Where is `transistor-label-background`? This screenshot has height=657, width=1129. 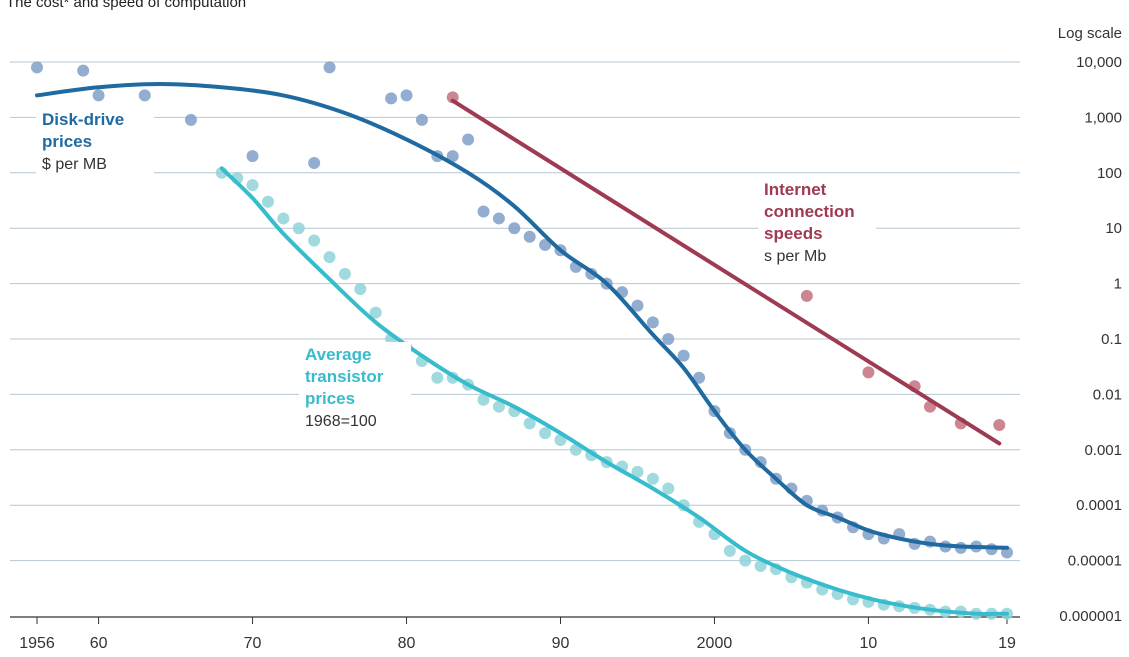 transistor-label-background is located at coordinates (355, 387).